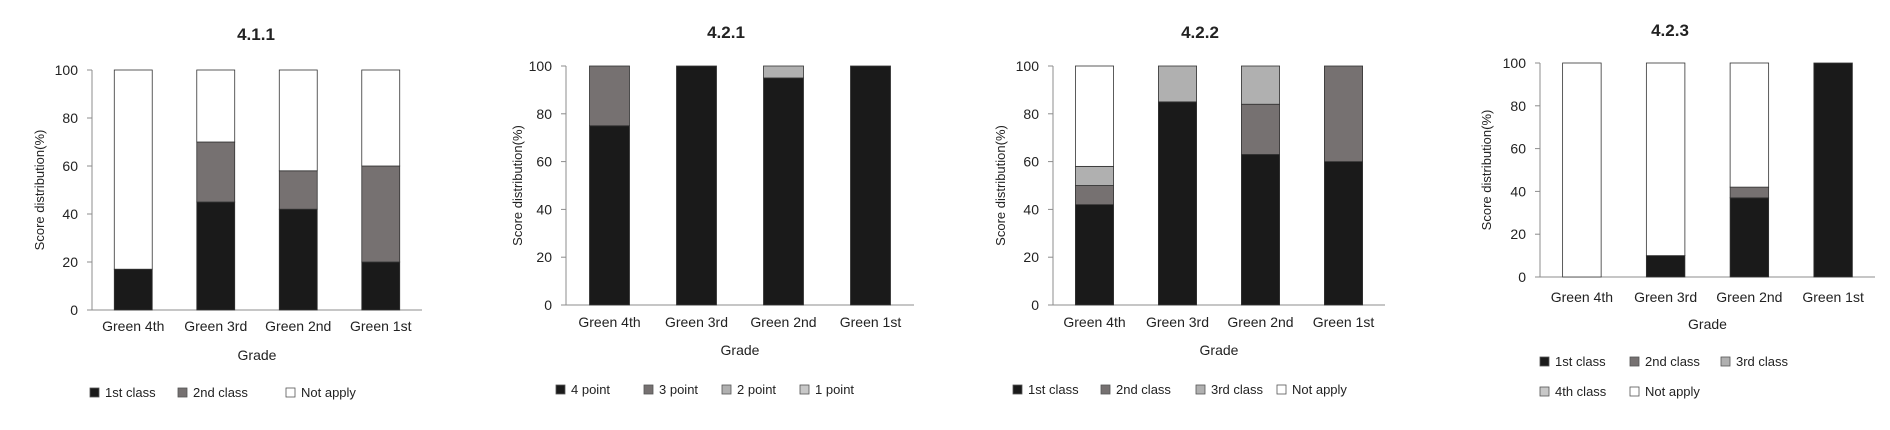 The width and height of the screenshot is (1890, 430). Describe the element at coordinates (256, 34) in the screenshot. I see `chart-title: 4.1.1` at that location.